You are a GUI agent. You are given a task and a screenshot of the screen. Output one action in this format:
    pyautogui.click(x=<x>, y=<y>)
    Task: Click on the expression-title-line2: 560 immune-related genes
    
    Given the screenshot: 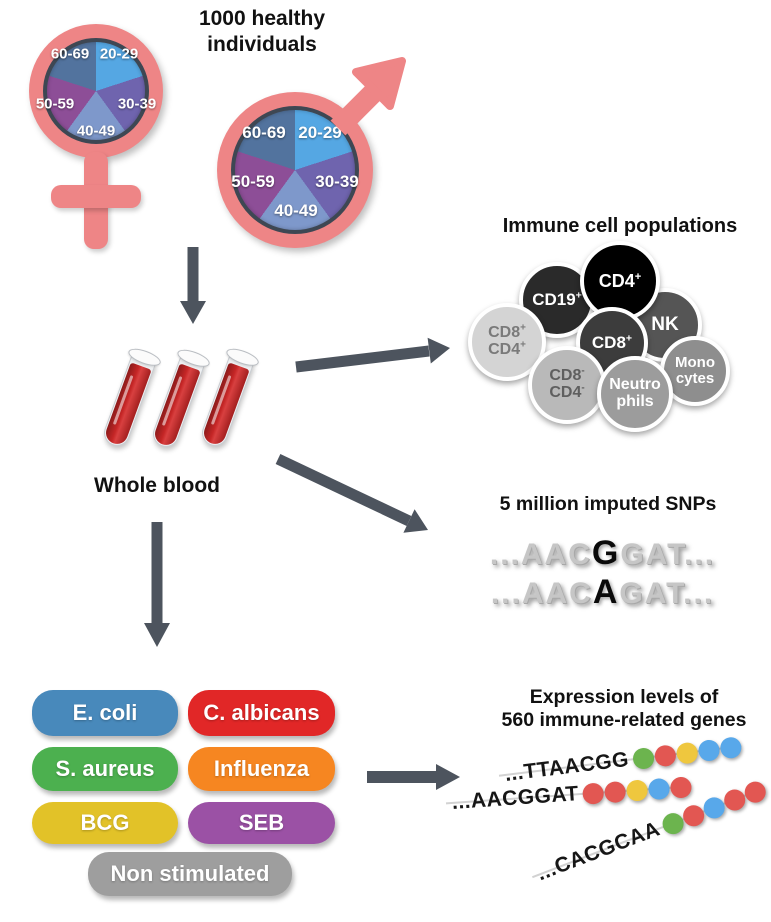 What is the action you would take?
    pyautogui.click(x=624, y=720)
    